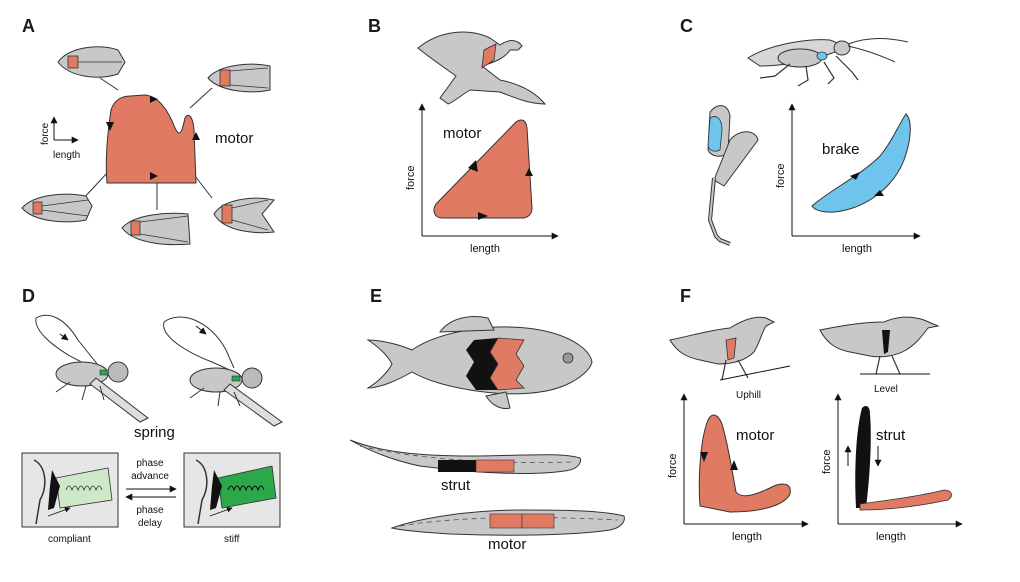 The height and width of the screenshot is (582, 1020). Describe the element at coordinates (223, 371) in the screenshot. I see `d-fly-right` at that location.